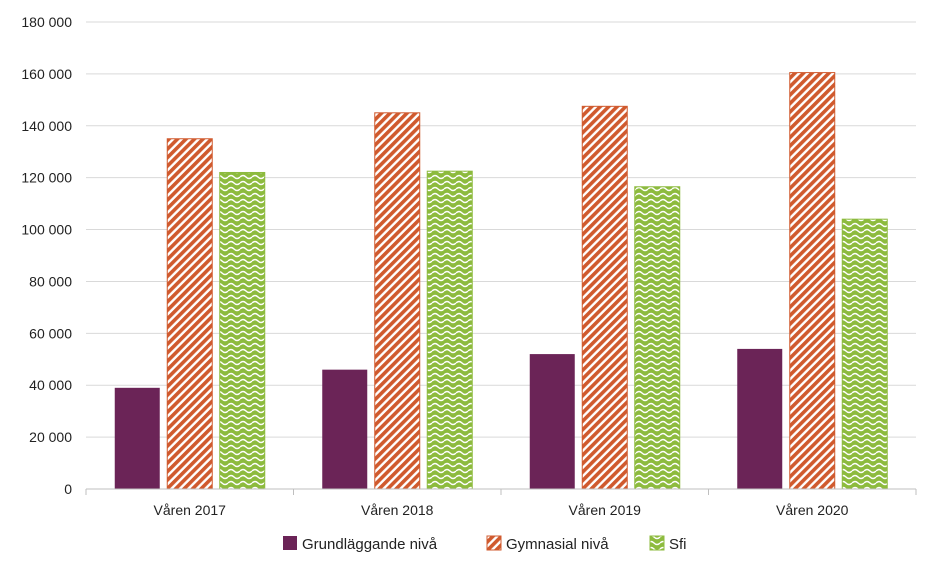  Describe the element at coordinates (46, 230) in the screenshot. I see `y-tick-label: 100 000` at that location.